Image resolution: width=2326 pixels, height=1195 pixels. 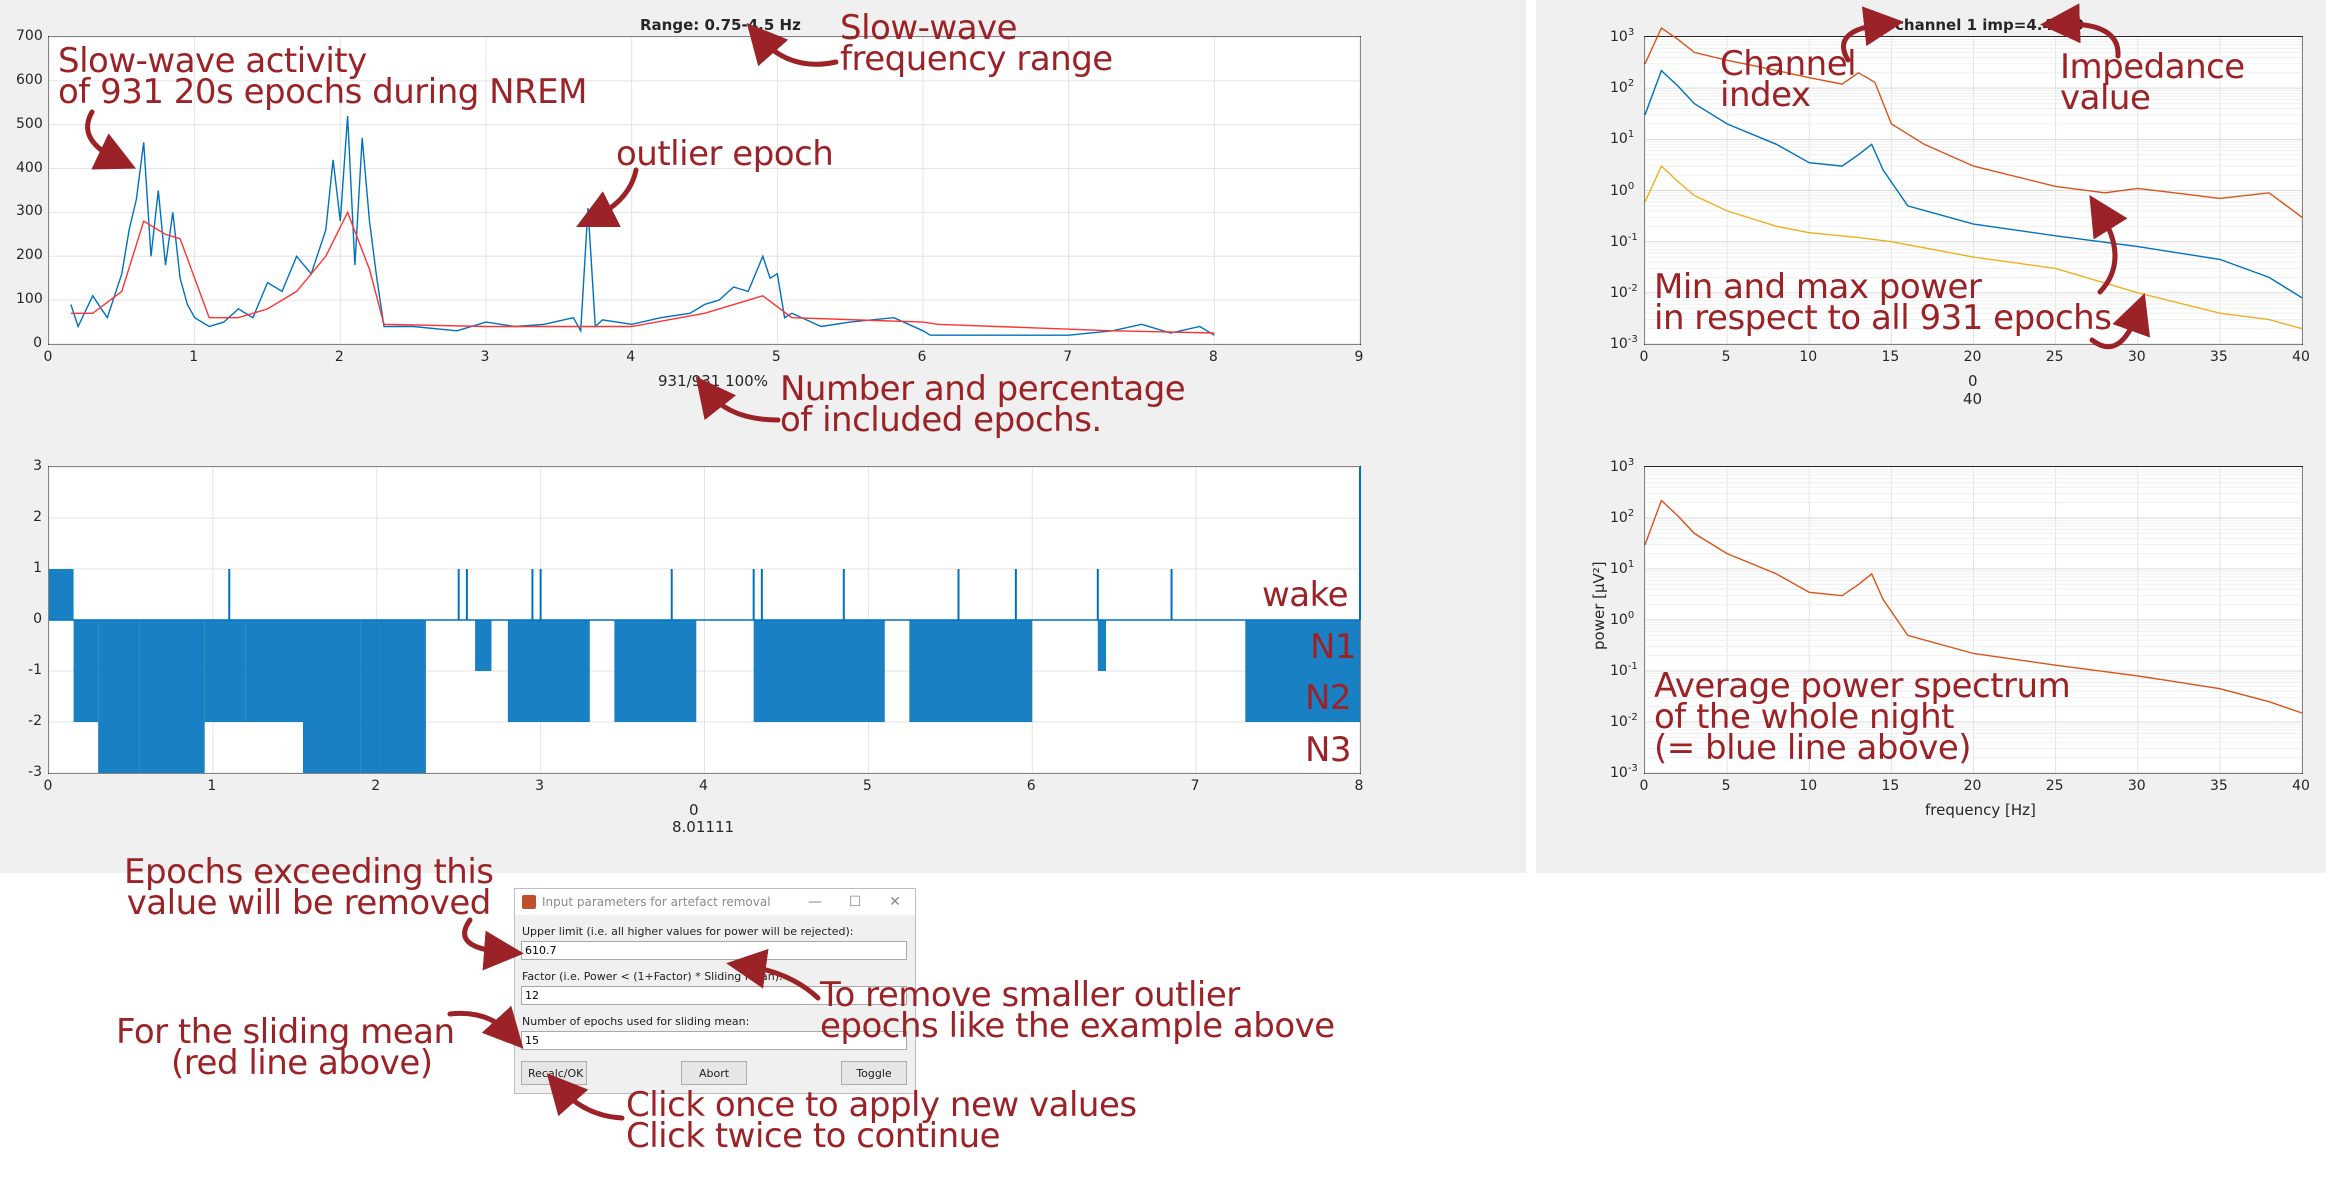 I want to click on x-tick-label: 1, so click(x=212, y=786).